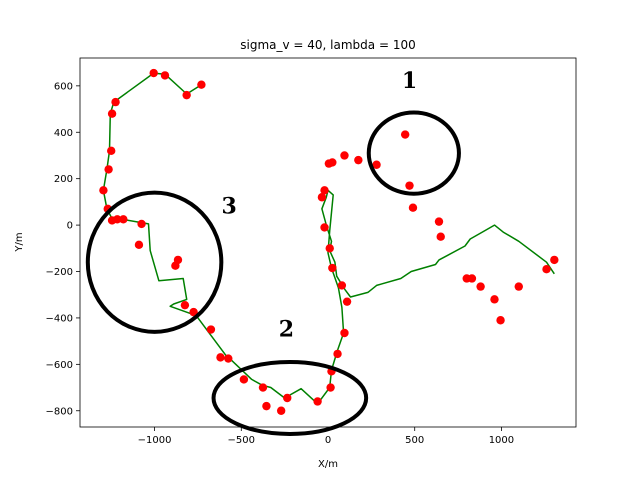  Describe the element at coordinates (414, 440) in the screenshot. I see `x-tick-label: 500` at that location.